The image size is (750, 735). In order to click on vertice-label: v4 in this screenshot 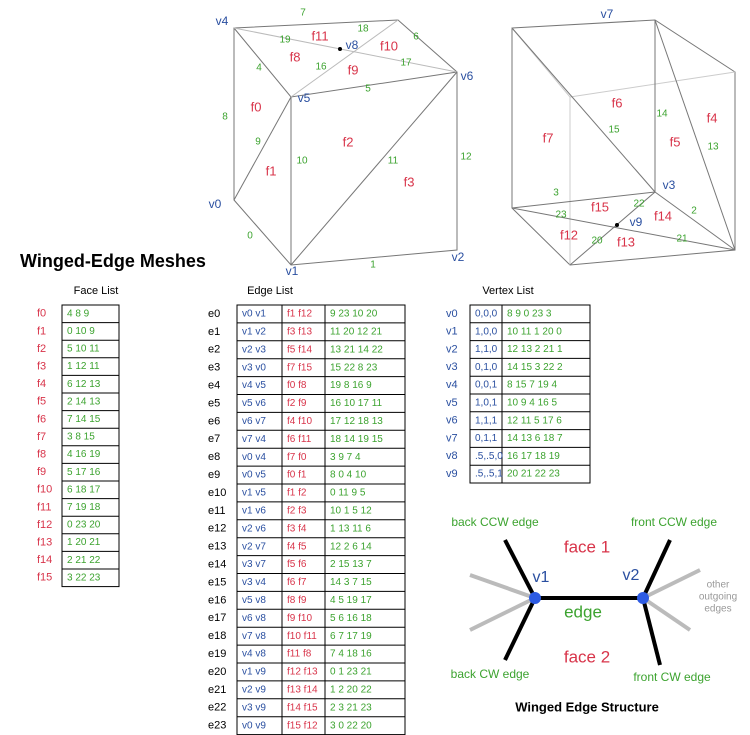, I will do `click(222, 21)`.